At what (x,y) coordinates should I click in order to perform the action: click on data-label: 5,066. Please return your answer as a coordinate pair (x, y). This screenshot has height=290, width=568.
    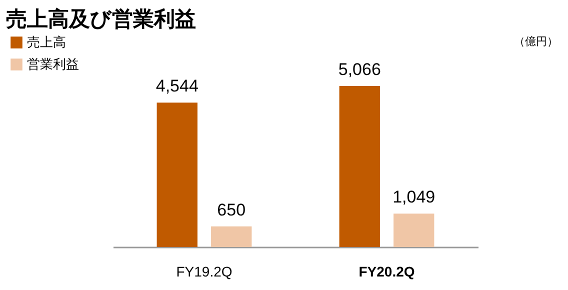
    Looking at the image, I should click on (359, 69).